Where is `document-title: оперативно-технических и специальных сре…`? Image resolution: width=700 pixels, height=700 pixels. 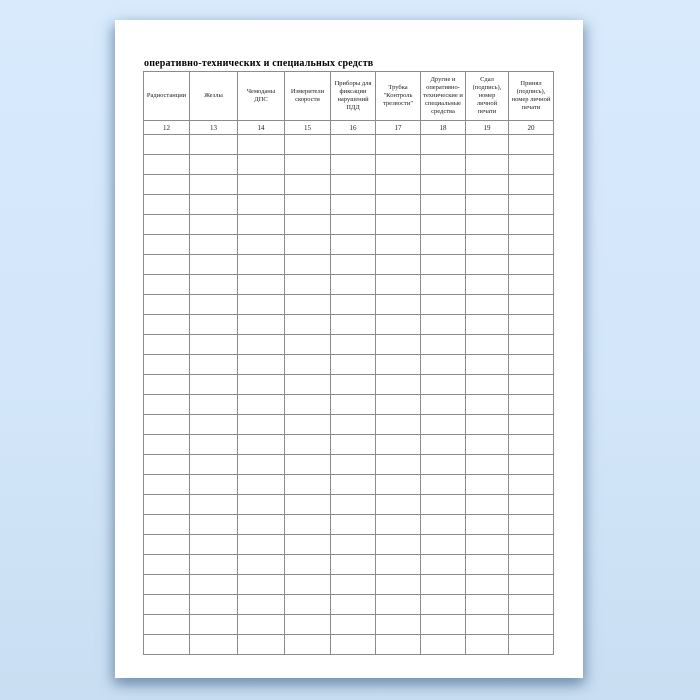 document-title: оперативно-технических и специальных сре… is located at coordinates (259, 63).